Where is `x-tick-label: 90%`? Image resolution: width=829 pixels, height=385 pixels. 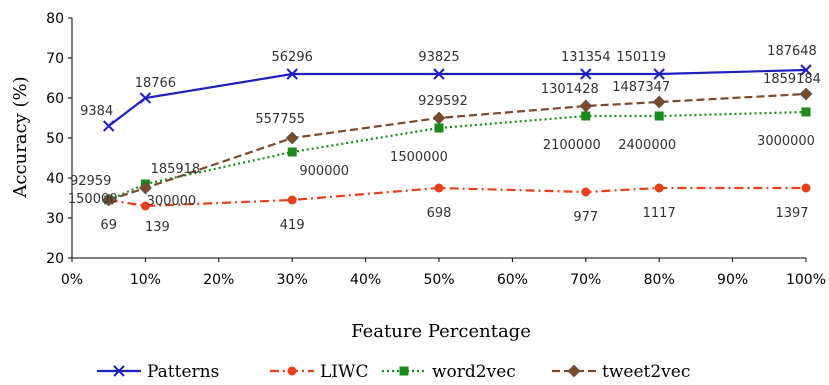 x-tick-label: 90% is located at coordinates (732, 280).